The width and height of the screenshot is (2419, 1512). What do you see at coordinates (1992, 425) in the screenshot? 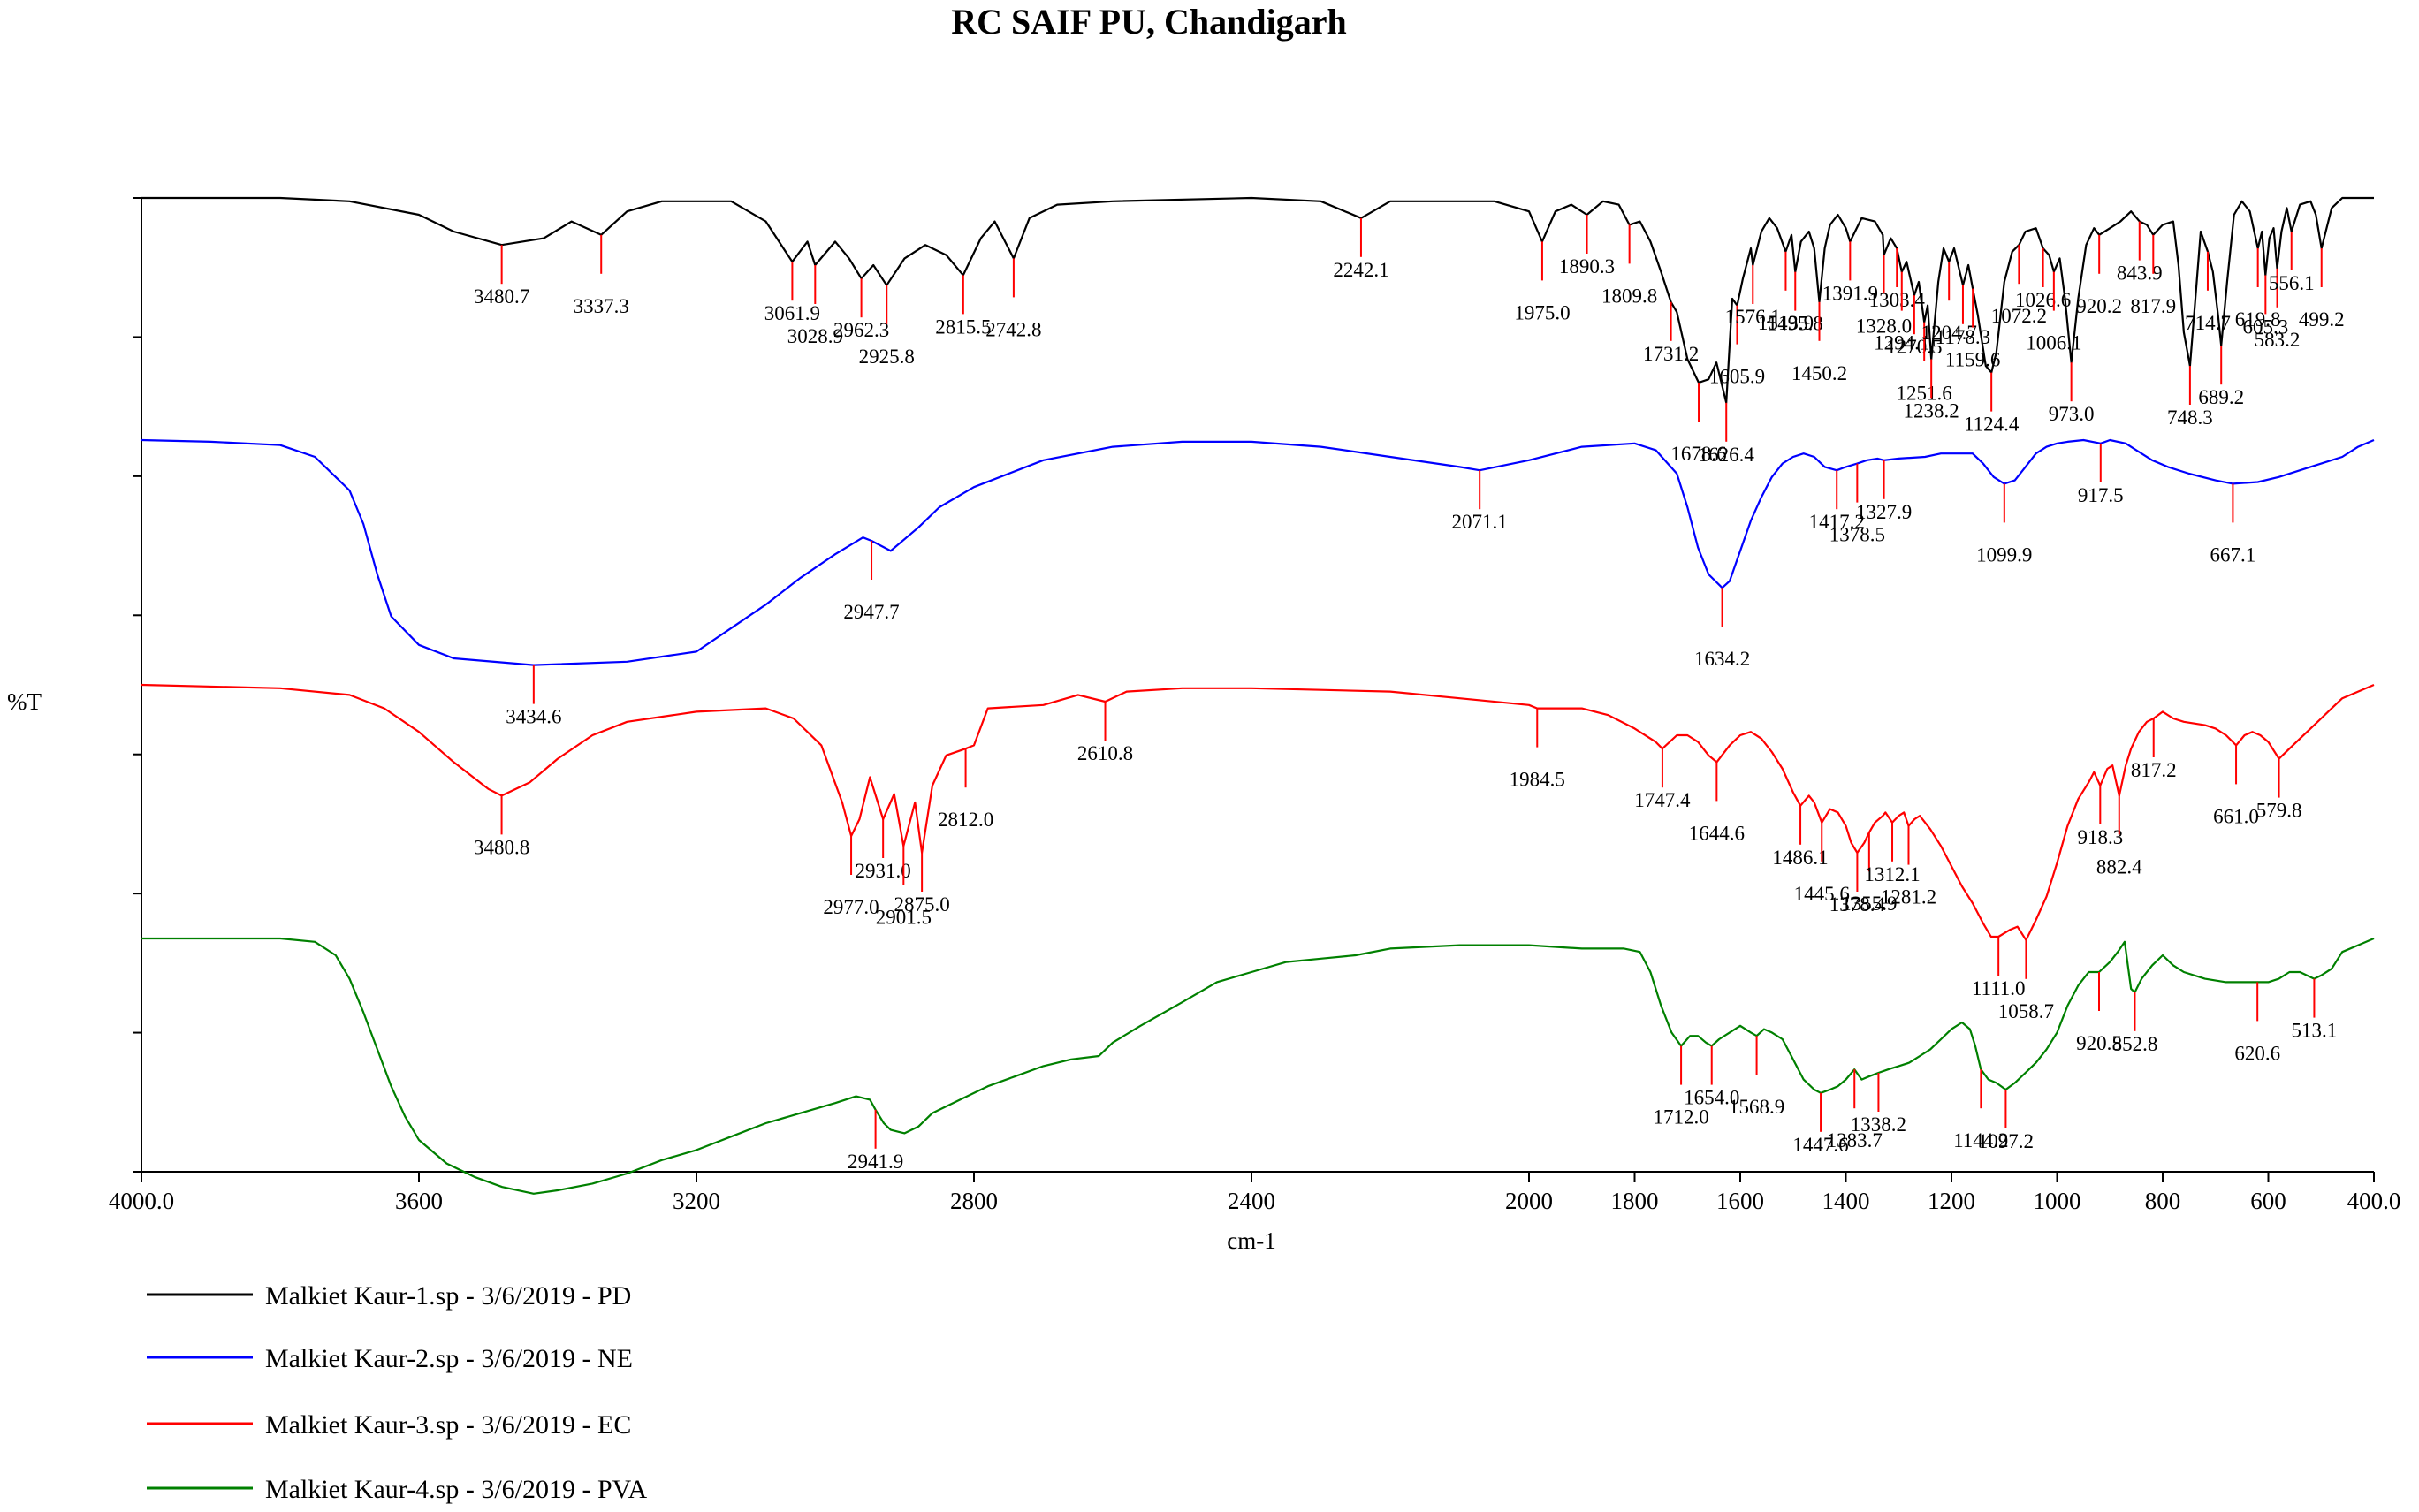
I see `peak-label: 1124.4` at bounding box center [1992, 425].